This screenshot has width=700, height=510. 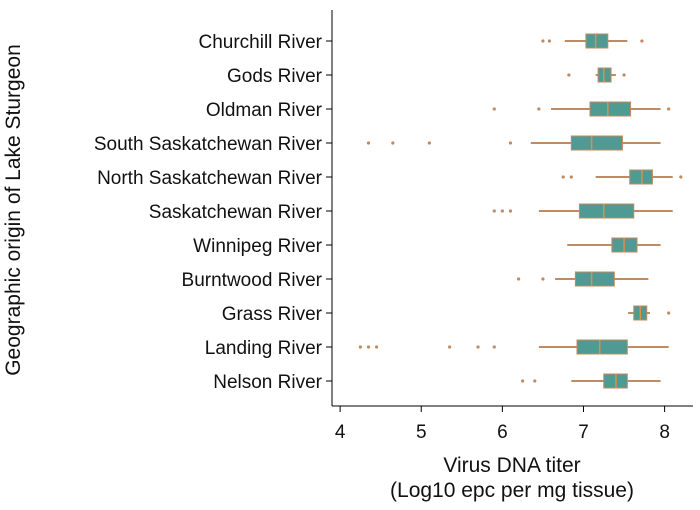 What do you see at coordinates (252, 280) in the screenshot?
I see `y-tick-label: Burntwood River` at bounding box center [252, 280].